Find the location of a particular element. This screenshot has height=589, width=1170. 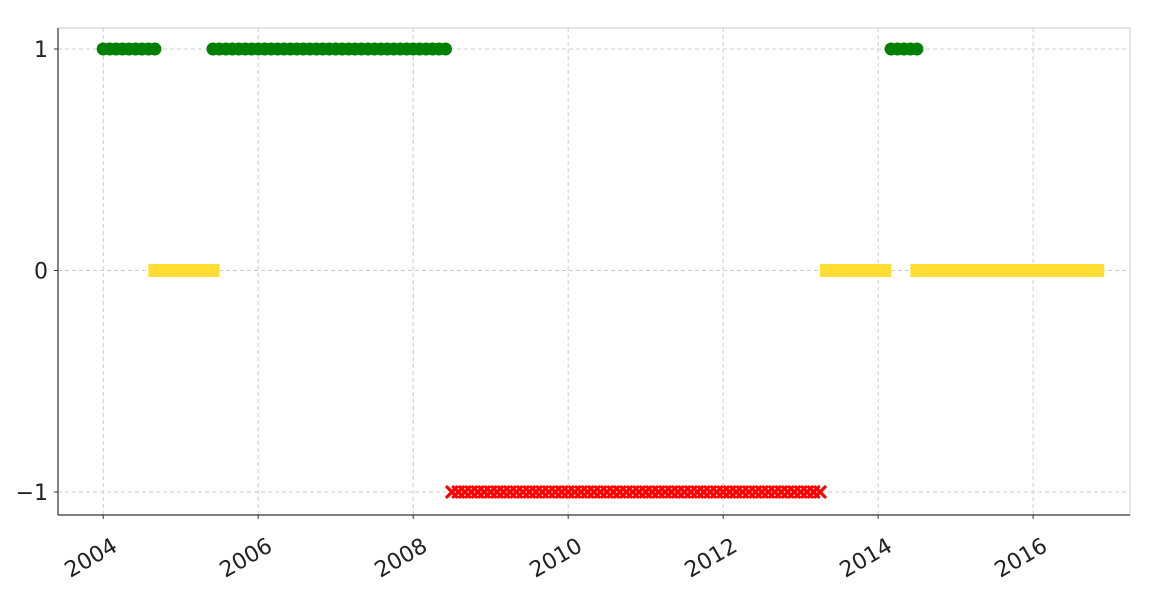

y-tick-label: −1 is located at coordinates (32, 493).